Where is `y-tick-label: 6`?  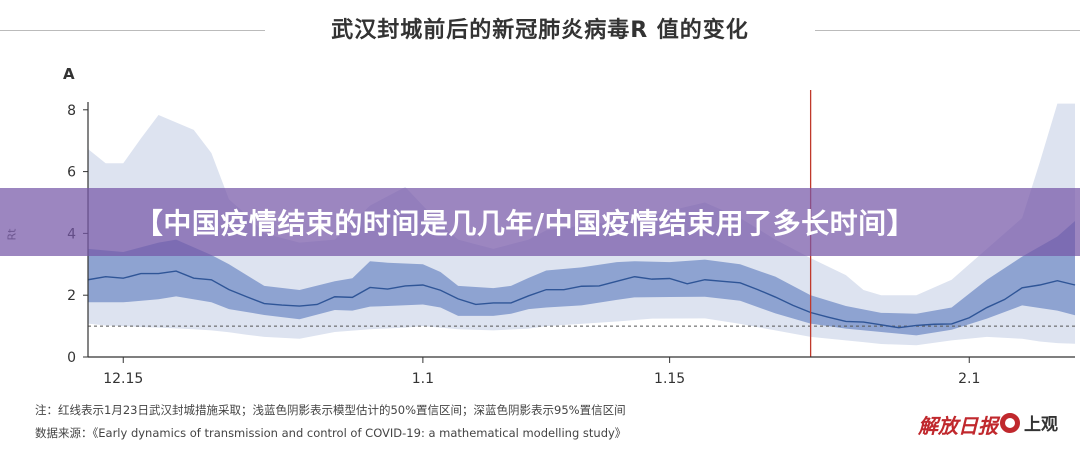
y-tick-label: 6 is located at coordinates (71, 173).